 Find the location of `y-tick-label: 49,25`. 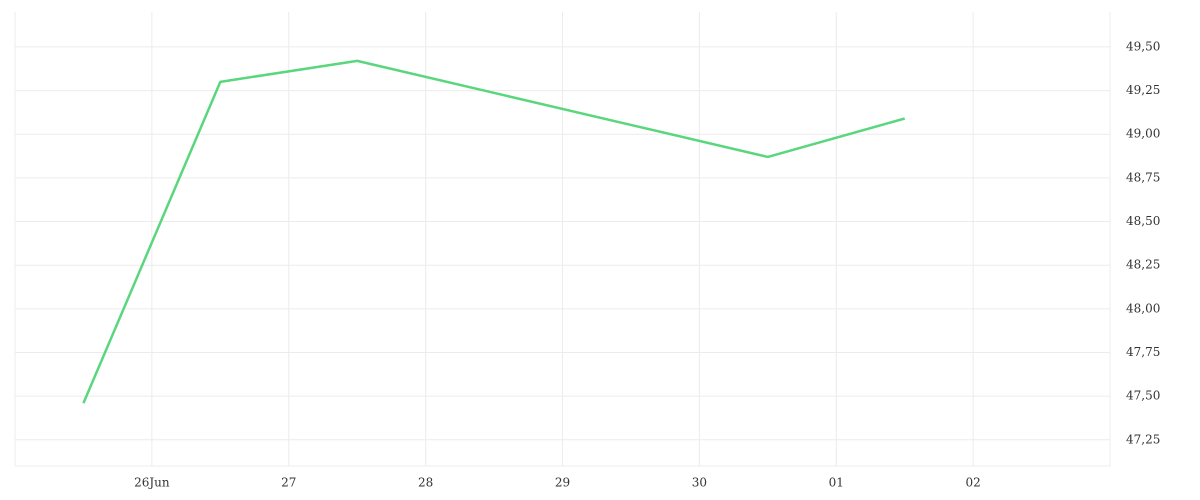

y-tick-label: 49,25 is located at coordinates (1143, 90).